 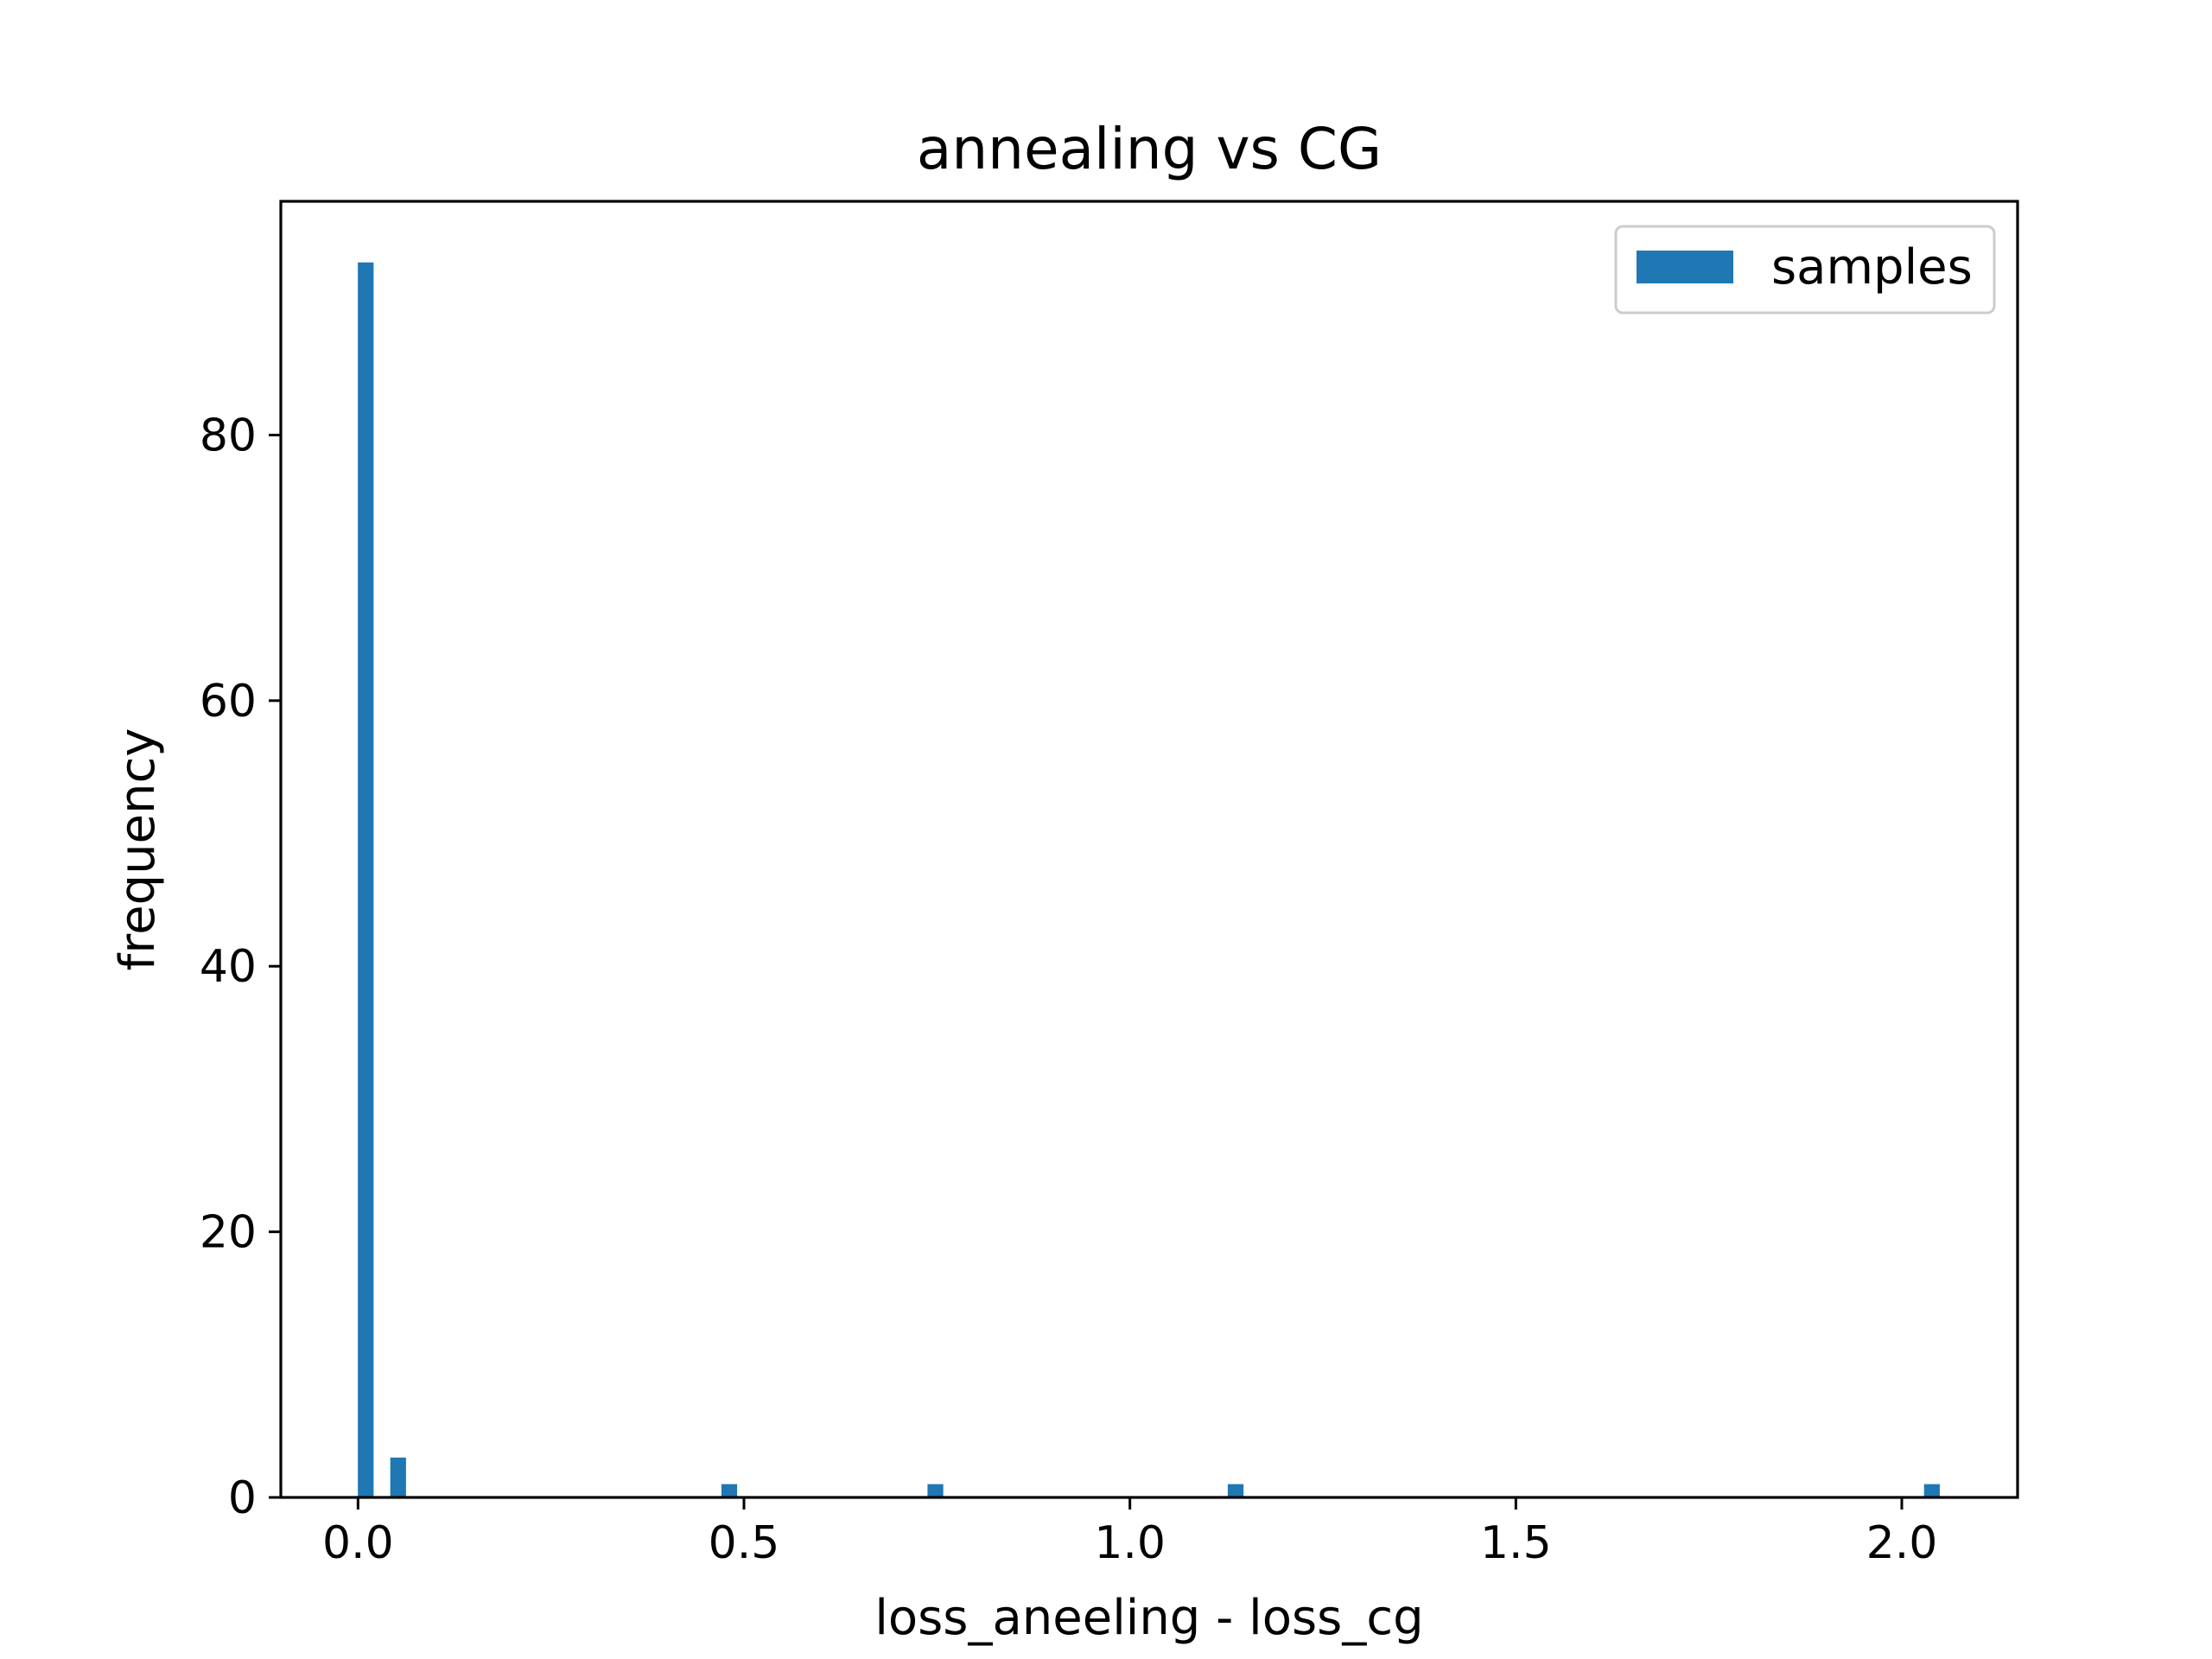 What do you see at coordinates (229, 702) in the screenshot?
I see `y-tick-label-3: 60` at bounding box center [229, 702].